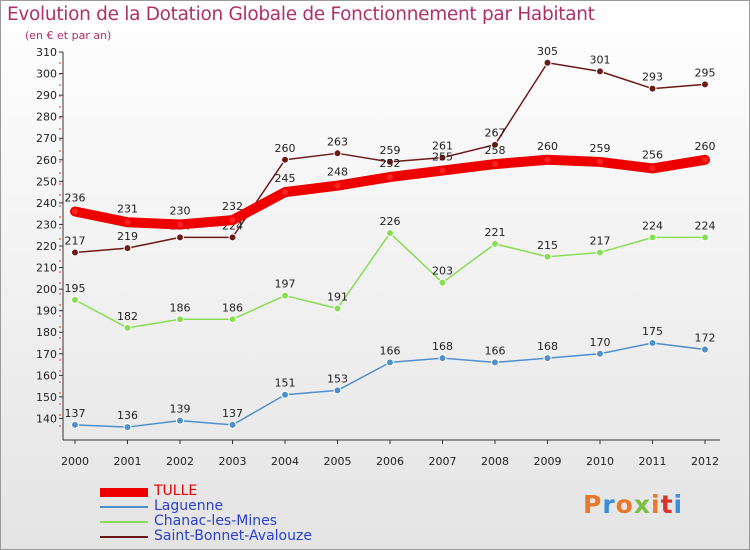 The width and height of the screenshot is (750, 550). Describe the element at coordinates (127, 316) in the screenshot. I see `data-label: 182` at that location.